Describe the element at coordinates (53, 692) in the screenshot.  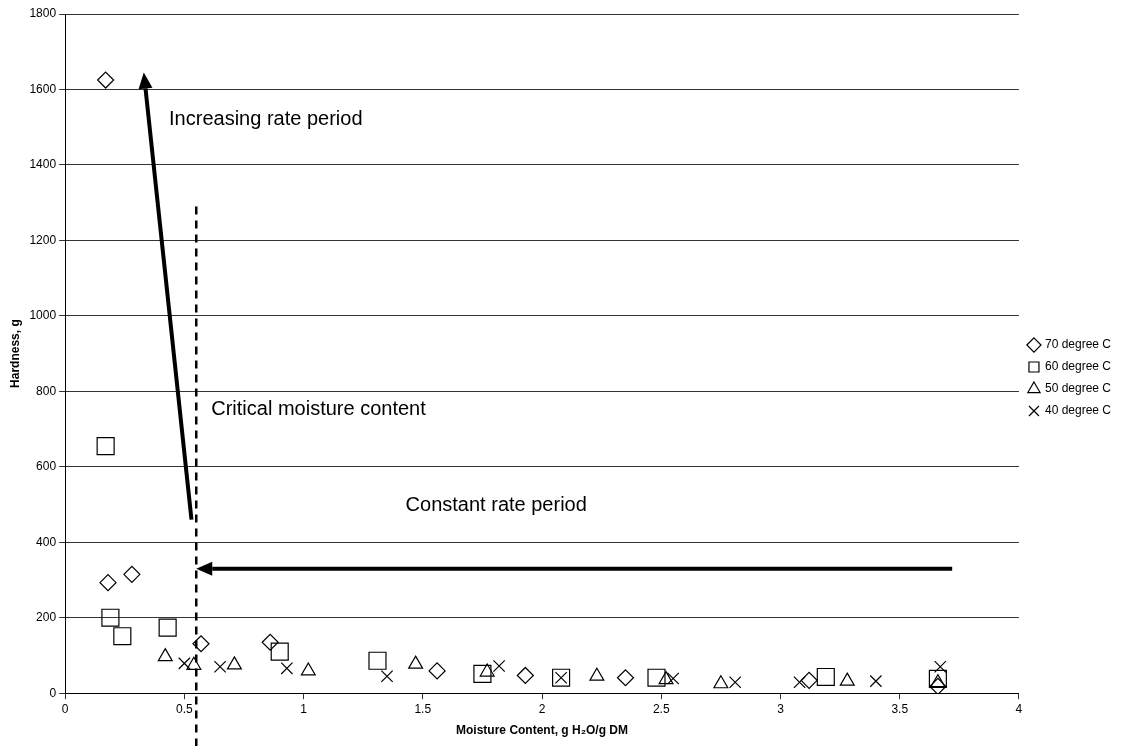
I see `y-tick-label: 0` at that location.